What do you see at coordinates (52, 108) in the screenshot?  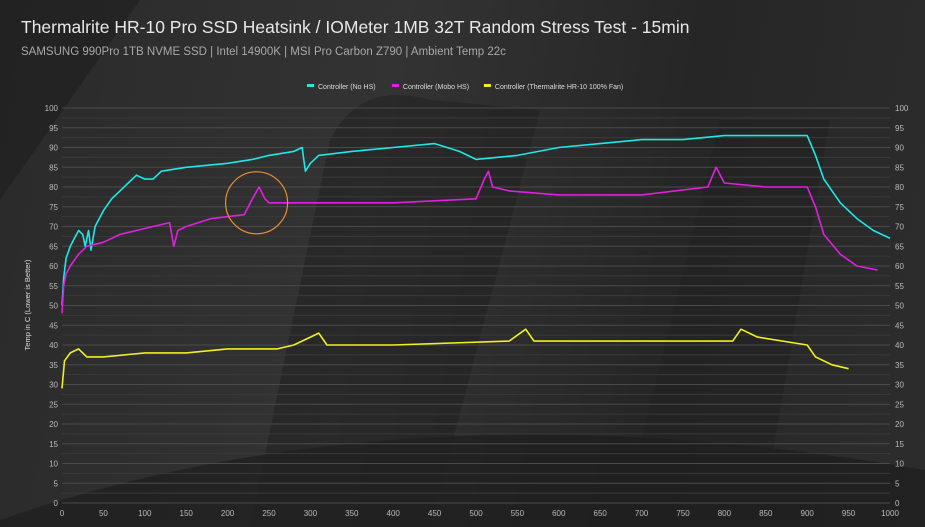 I see `y-tick-label-left: 100` at bounding box center [52, 108].